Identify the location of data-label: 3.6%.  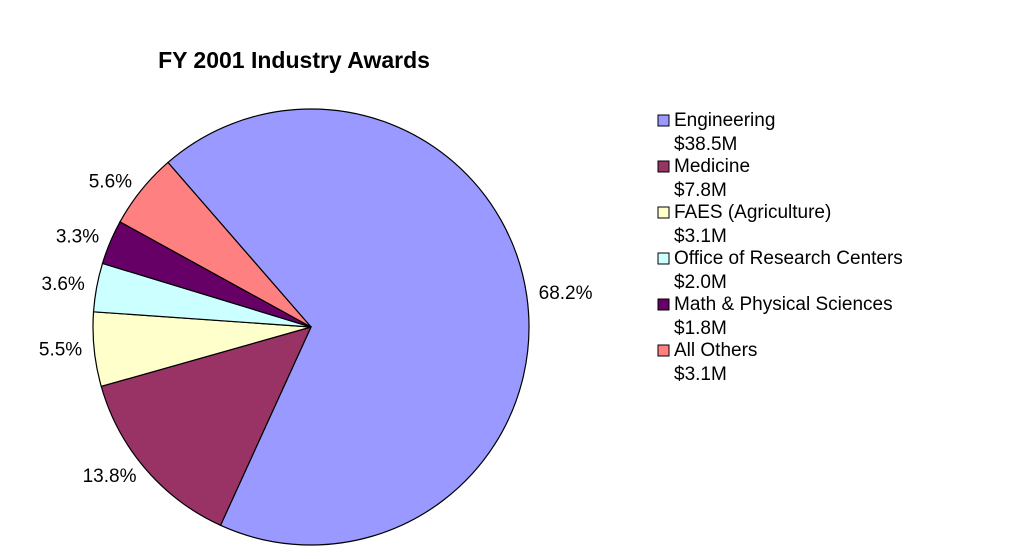
(63, 284).